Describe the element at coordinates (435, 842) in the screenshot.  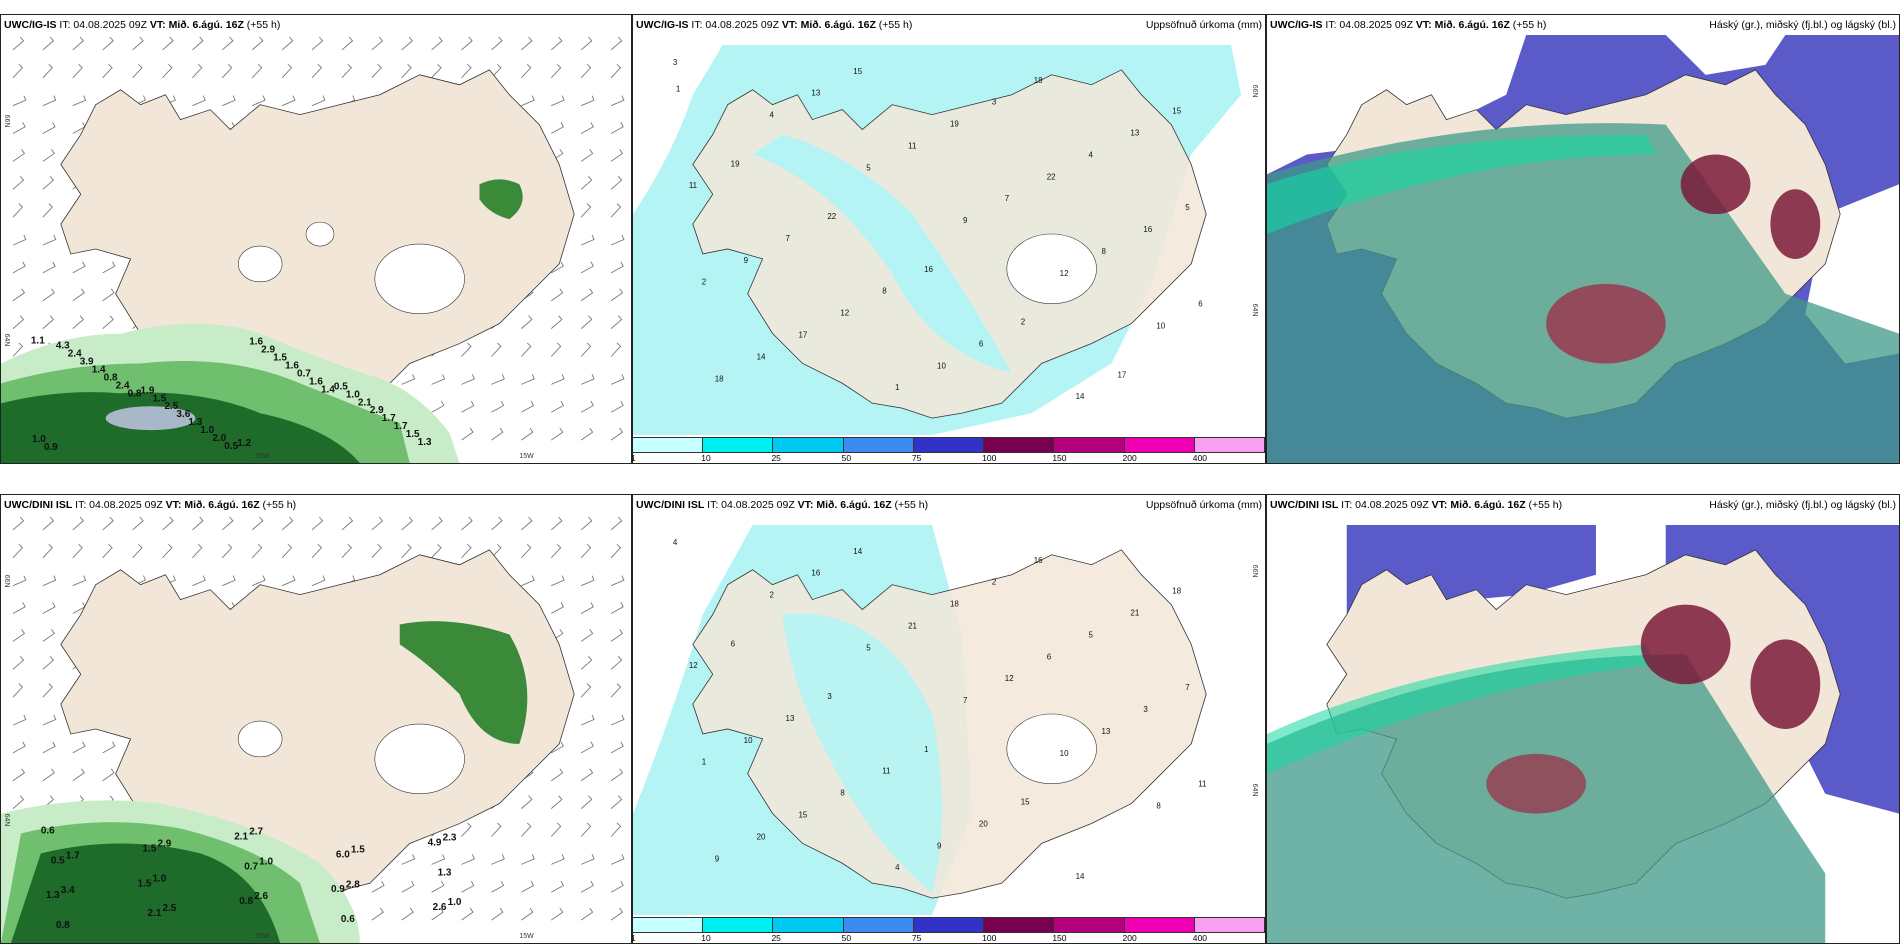
I see `precip-value-label: 4.9` at that location.